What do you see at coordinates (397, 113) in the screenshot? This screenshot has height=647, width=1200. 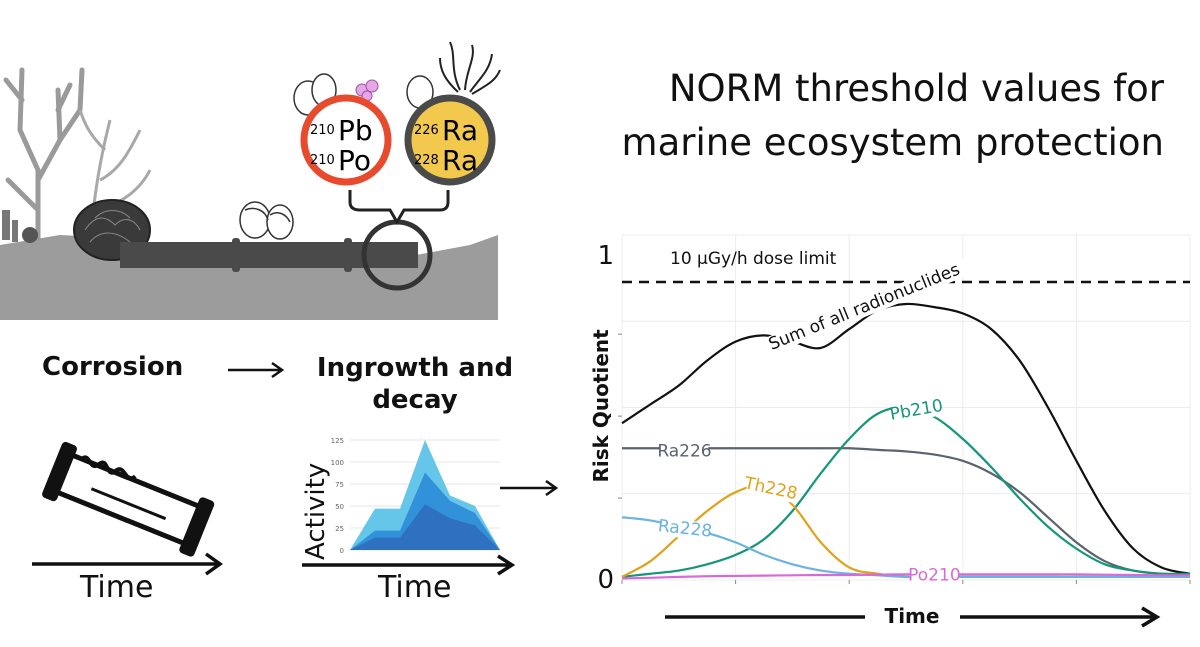 I see `isotope-circles: 210 Pb 210 Po 226 Ra 228 Ra` at bounding box center [397, 113].